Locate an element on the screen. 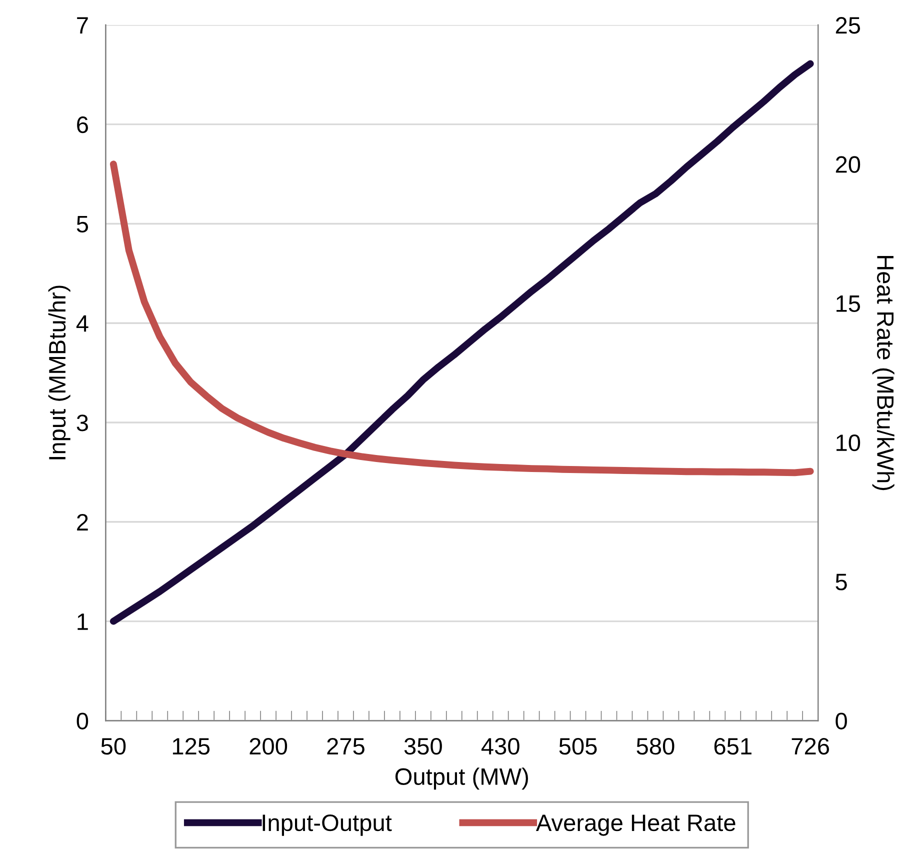  y-tick-label: 1 is located at coordinates (83, 622).